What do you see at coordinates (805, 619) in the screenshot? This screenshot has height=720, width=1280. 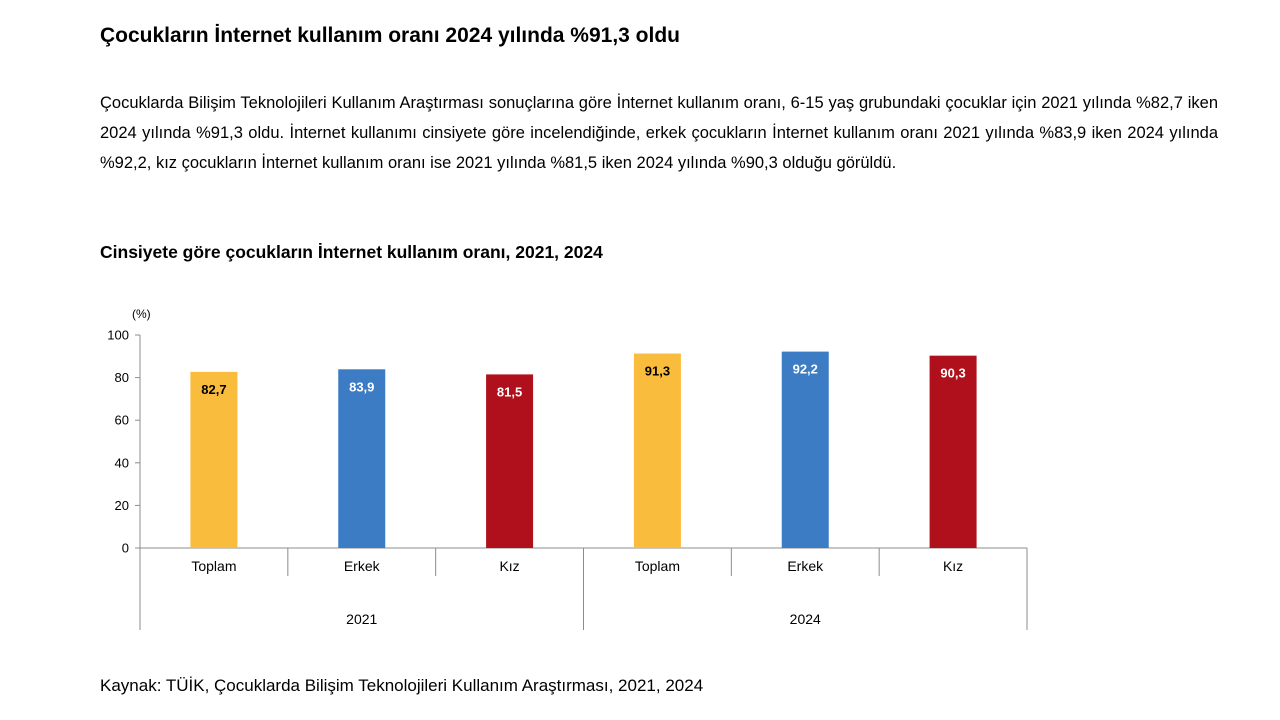 I see `x-group-label: 2024` at bounding box center [805, 619].